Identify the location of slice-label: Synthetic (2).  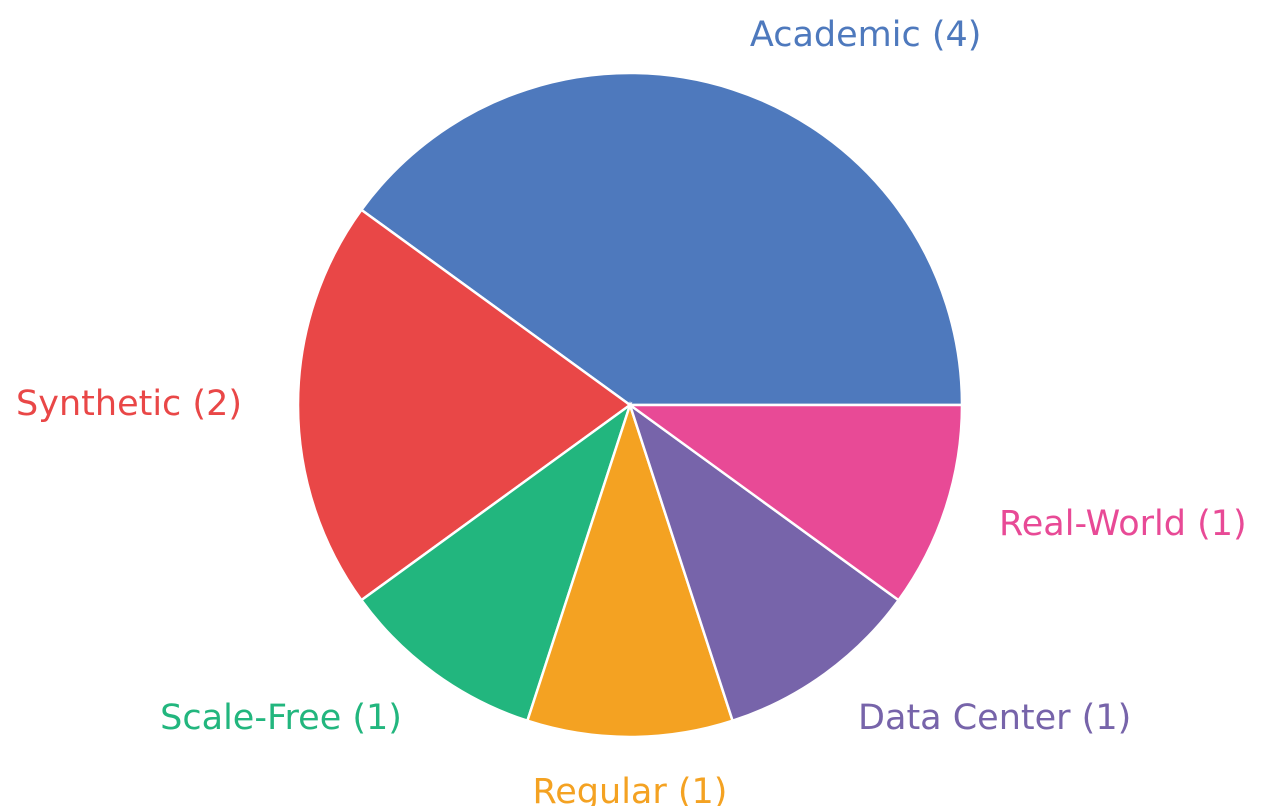
(129, 404).